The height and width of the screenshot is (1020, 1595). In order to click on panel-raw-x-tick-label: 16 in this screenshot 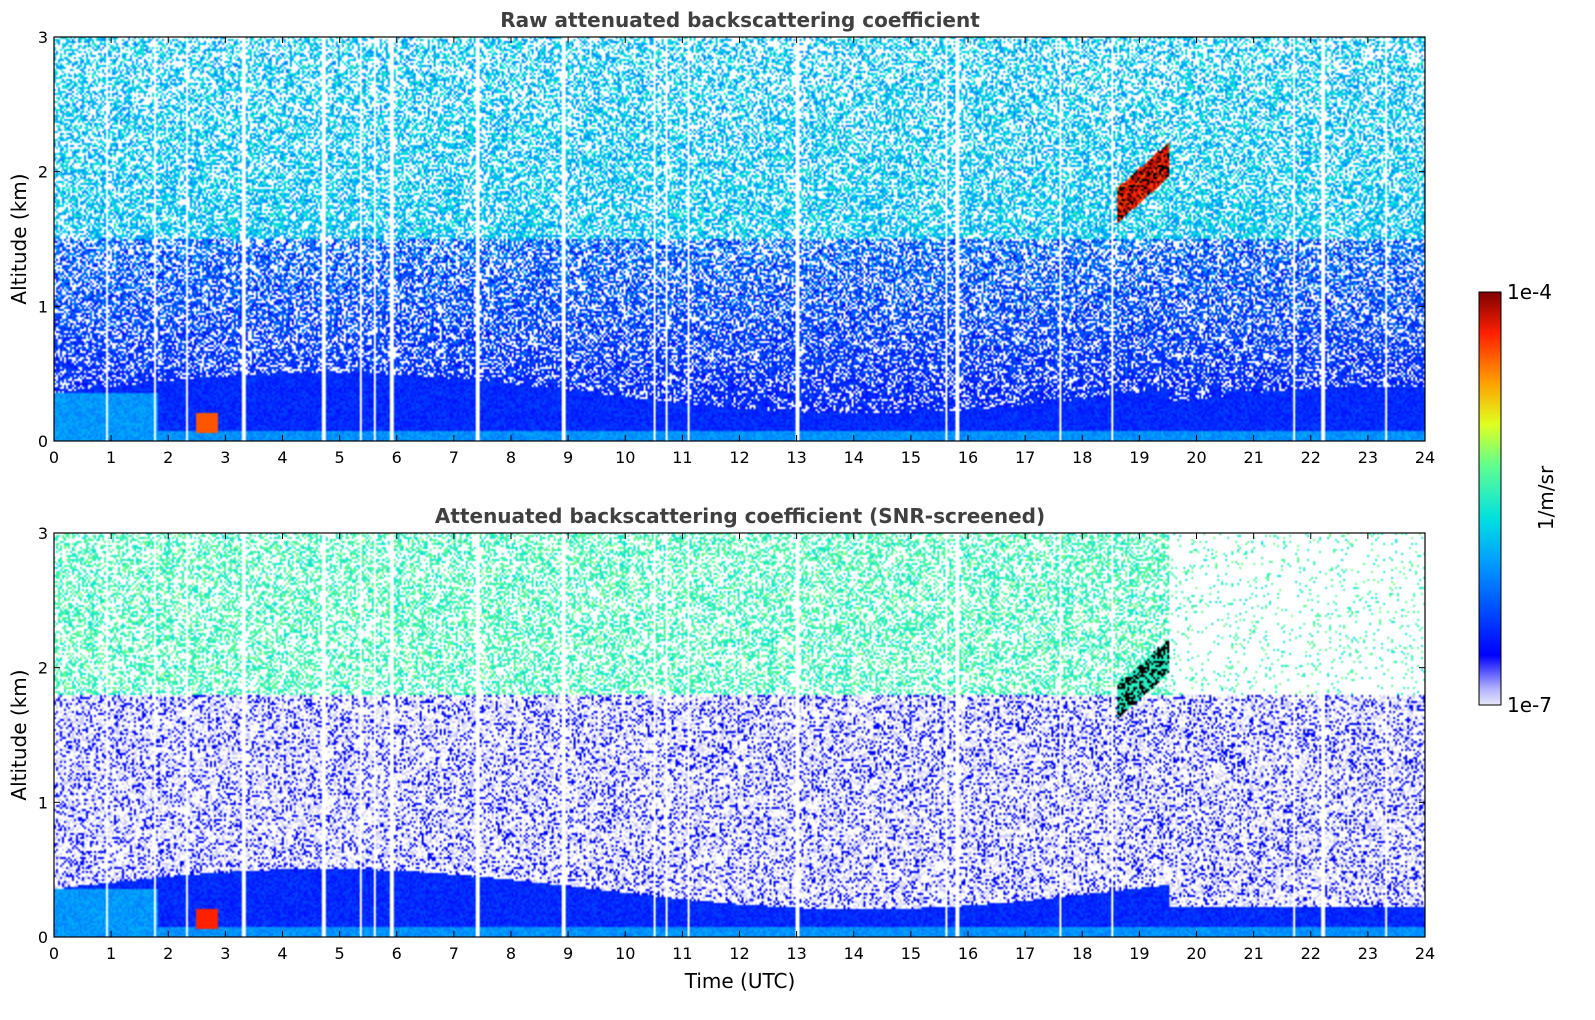, I will do `click(968, 457)`.